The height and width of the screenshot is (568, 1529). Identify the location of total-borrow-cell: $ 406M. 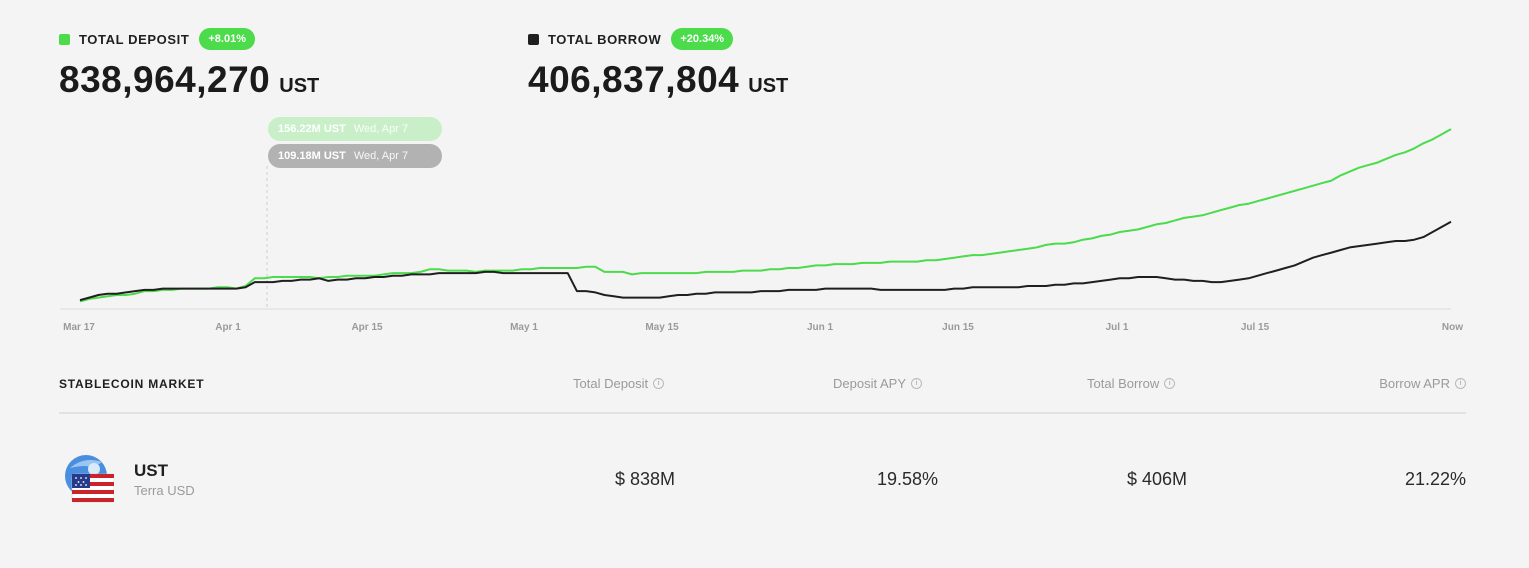
(1157, 479).